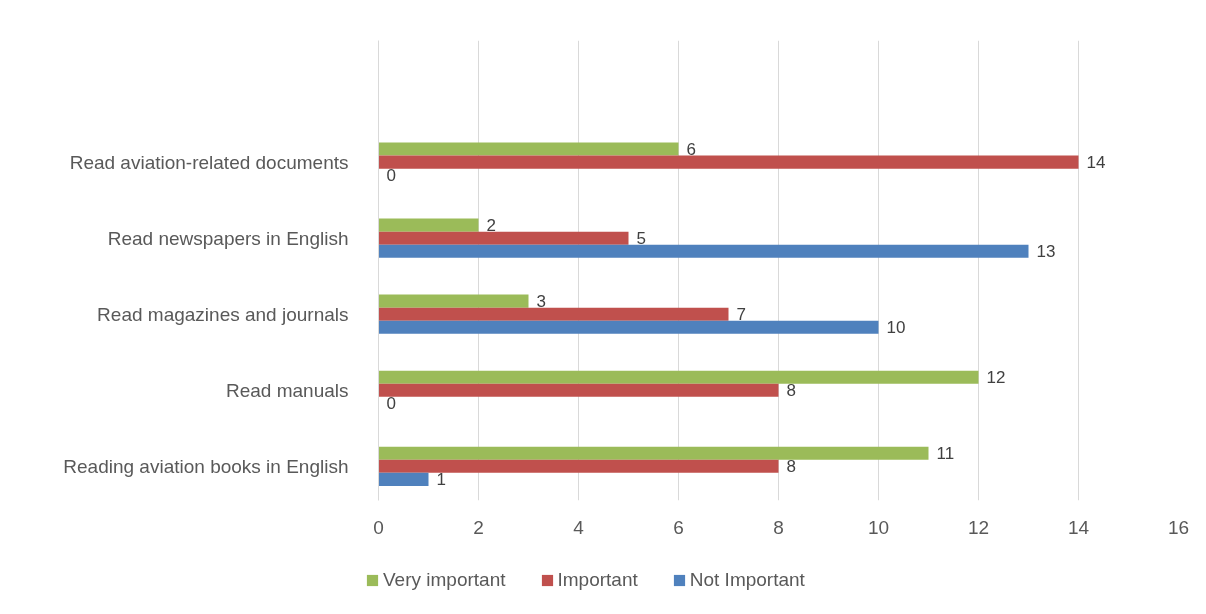 This screenshot has width=1206, height=614. What do you see at coordinates (541, 302) in the screenshot?
I see `data-label: 3` at bounding box center [541, 302].